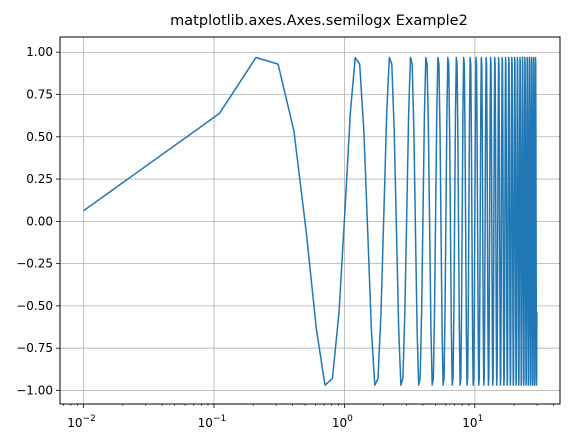 The height and width of the screenshot is (445, 586). I want to click on y-tick-label: 0.25, so click(39, 179).